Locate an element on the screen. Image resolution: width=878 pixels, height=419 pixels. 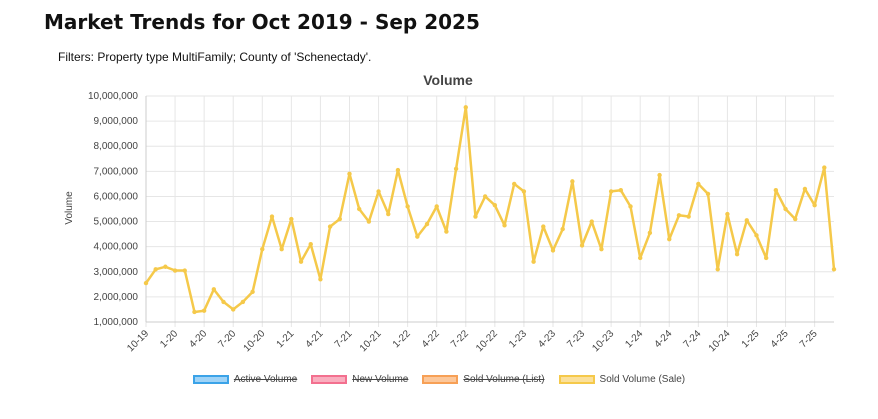
x-tick-label: 4-21 is located at coordinates (315, 339).